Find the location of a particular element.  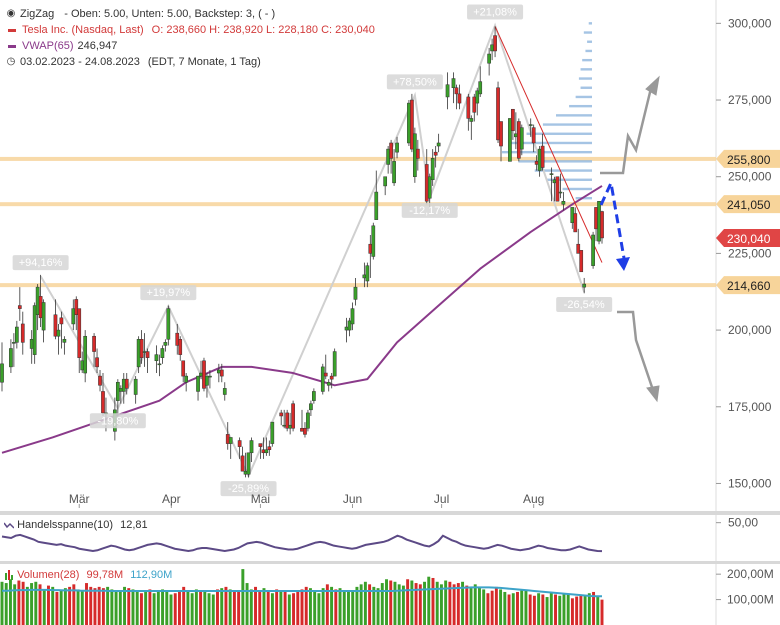

spread-value: 12,81 is located at coordinates (134, 525).